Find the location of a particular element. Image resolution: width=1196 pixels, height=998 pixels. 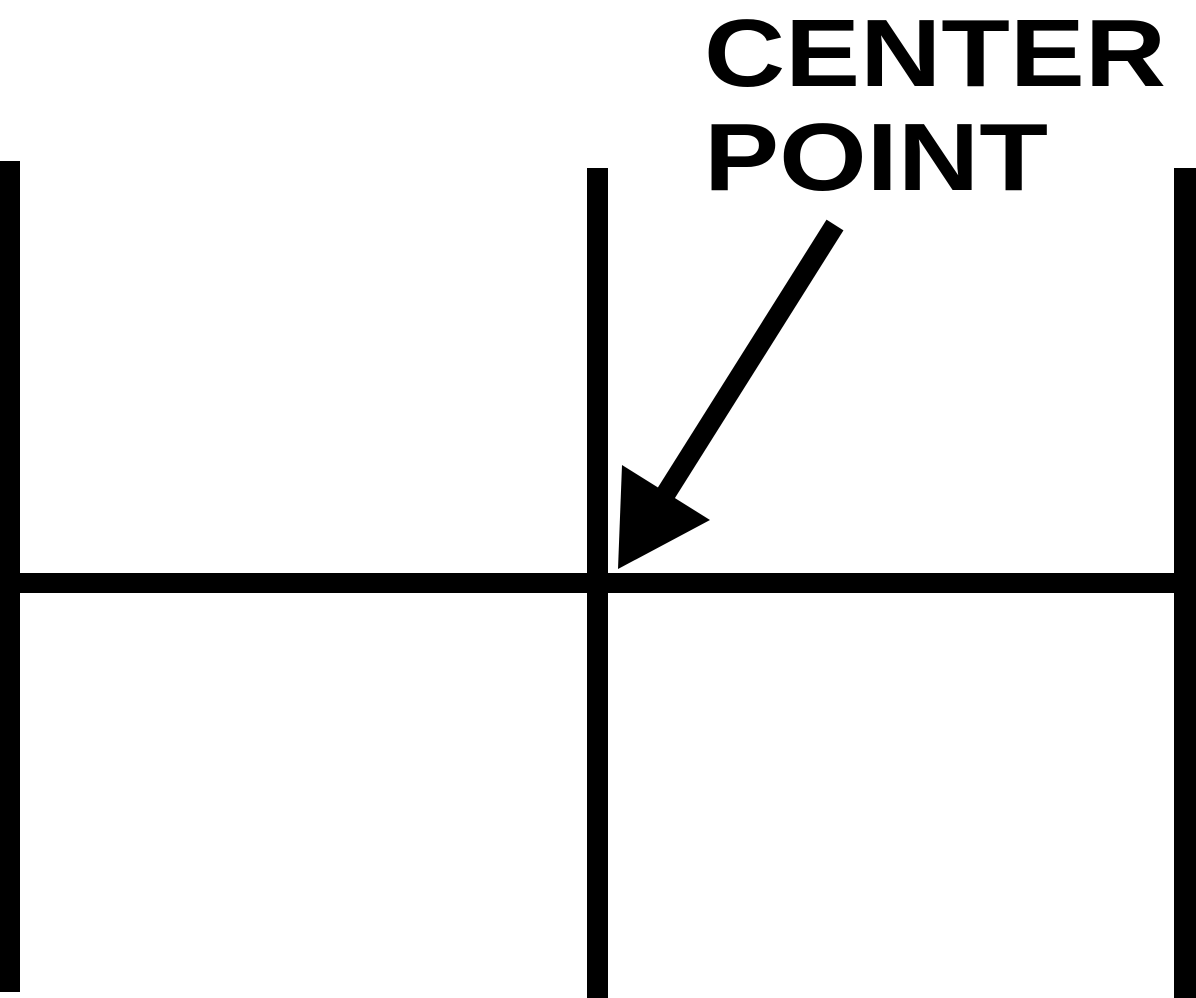

horizontal-line is located at coordinates (598, 583).